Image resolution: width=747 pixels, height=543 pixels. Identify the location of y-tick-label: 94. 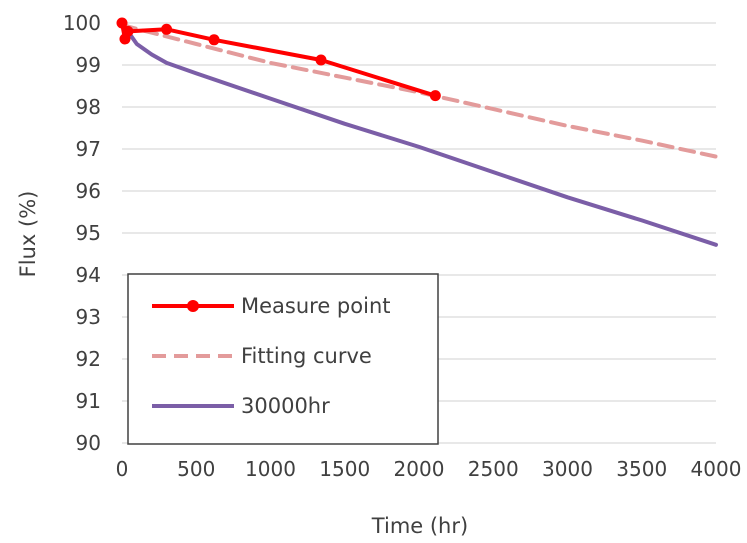
(88, 275).